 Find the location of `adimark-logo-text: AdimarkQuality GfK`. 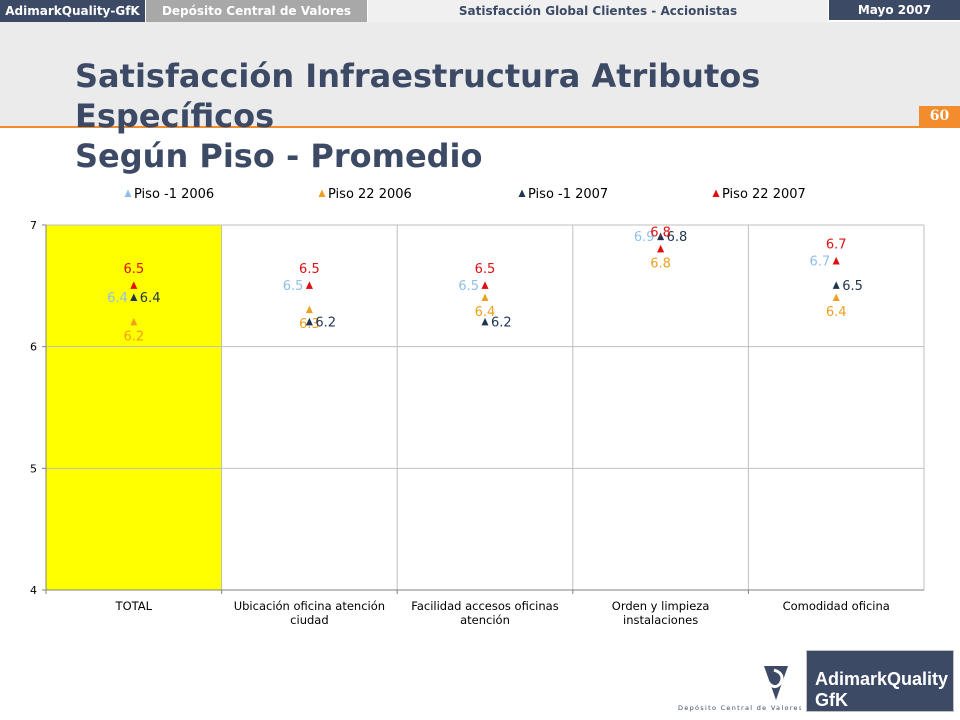

adimark-logo-text: AdimarkQuality GfK is located at coordinates (882, 689).